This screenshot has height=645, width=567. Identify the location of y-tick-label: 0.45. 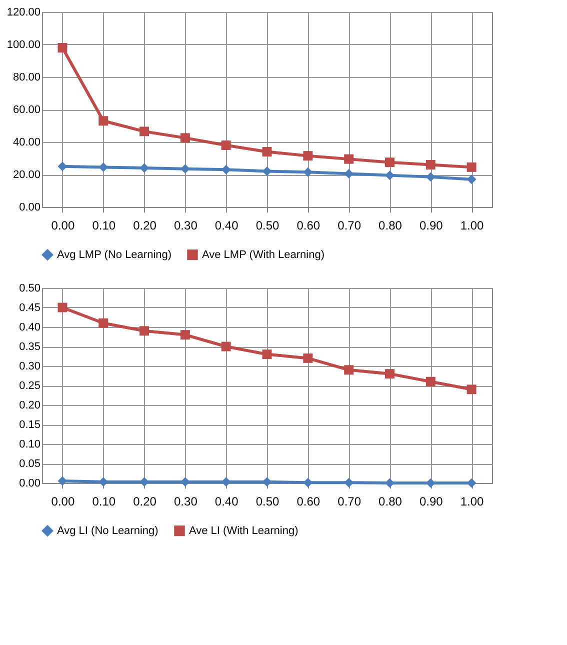
(29, 308).